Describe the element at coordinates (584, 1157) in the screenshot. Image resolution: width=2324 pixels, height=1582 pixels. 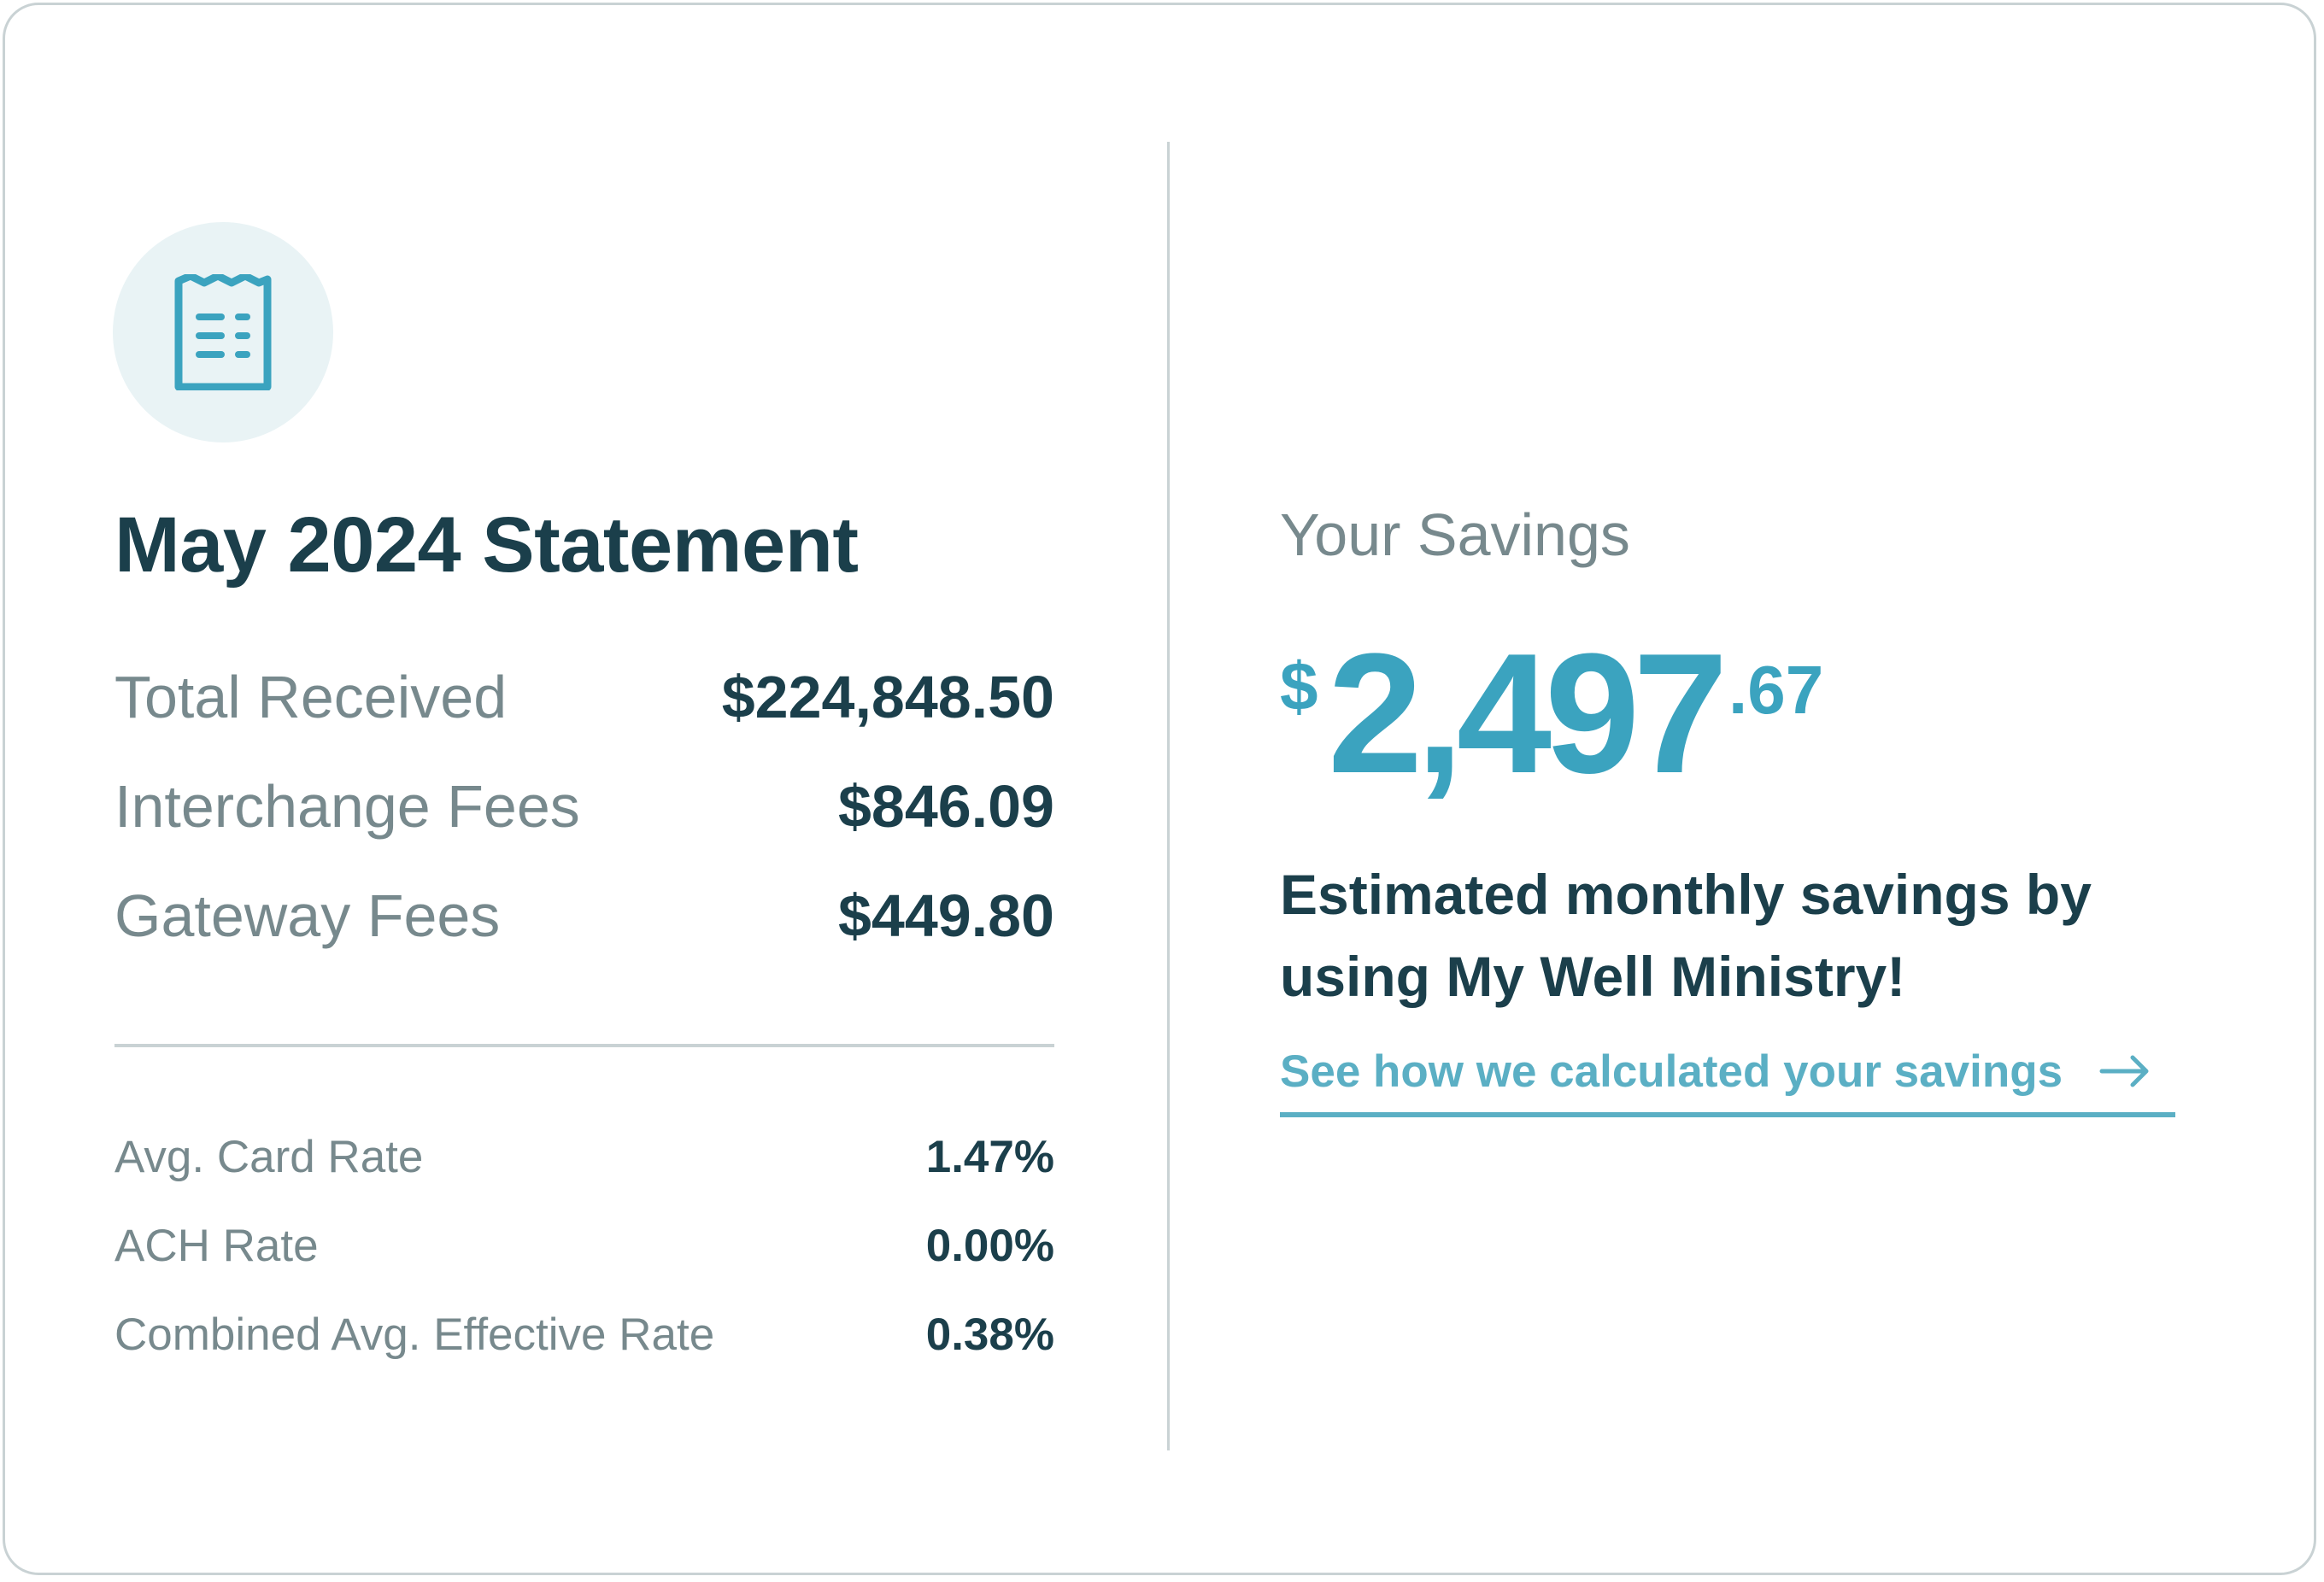
I see `rate-row-avg-card-rate: Avg. Card Rate 1.47%` at that location.